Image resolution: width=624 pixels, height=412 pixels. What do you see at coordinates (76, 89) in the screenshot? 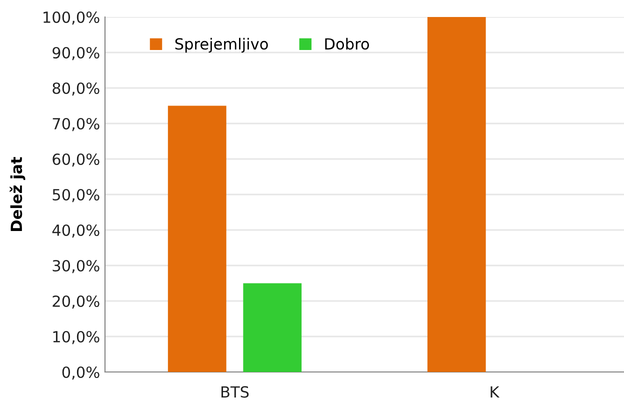
I see `y-tick-label: 80,0%` at bounding box center [76, 89].